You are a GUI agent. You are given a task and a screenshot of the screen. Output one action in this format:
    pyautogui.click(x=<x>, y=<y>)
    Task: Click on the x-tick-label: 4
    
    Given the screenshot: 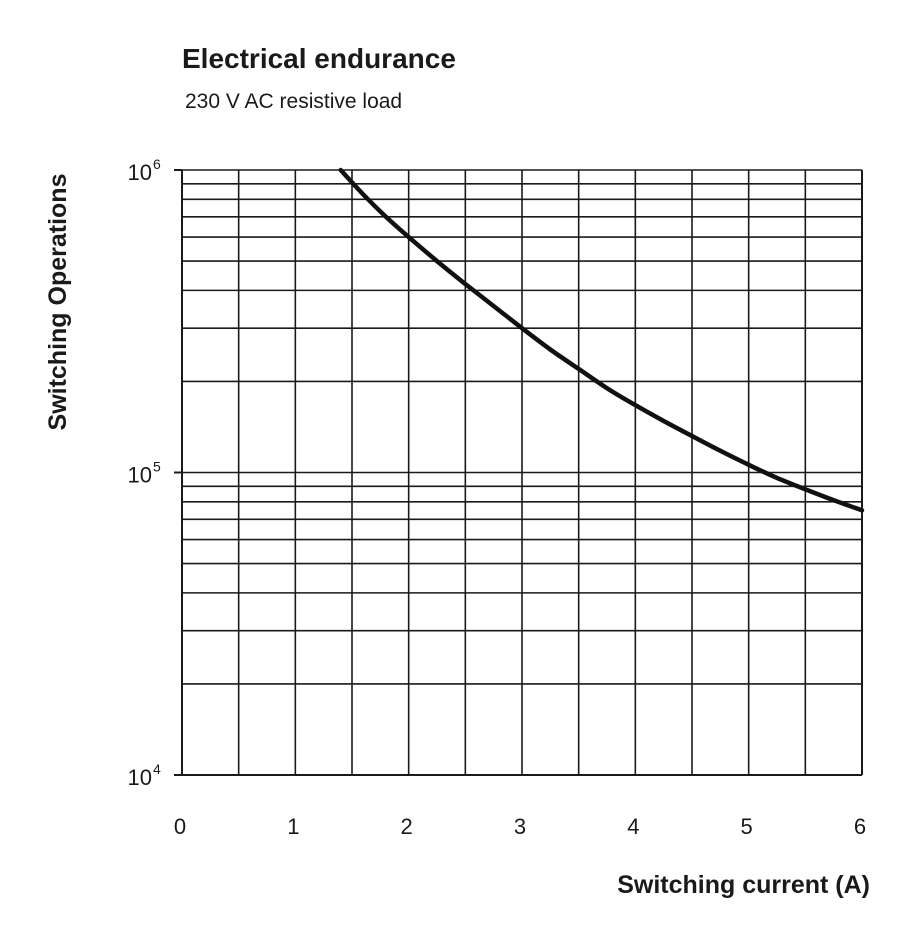 What is the action you would take?
    pyautogui.click(x=633, y=826)
    